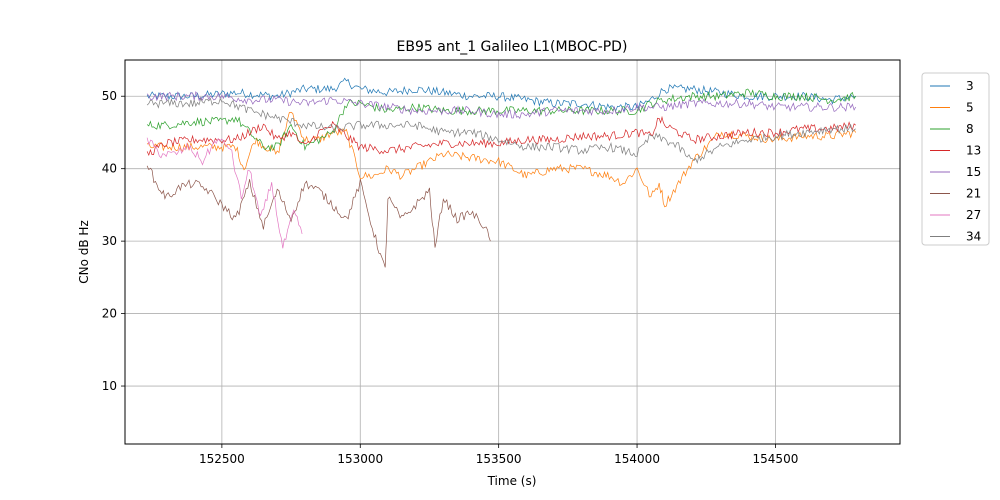 Image resolution: width=1000 pixels, height=500 pixels. What do you see at coordinates (970, 86) in the screenshot?
I see `legend-label: 3` at bounding box center [970, 86].